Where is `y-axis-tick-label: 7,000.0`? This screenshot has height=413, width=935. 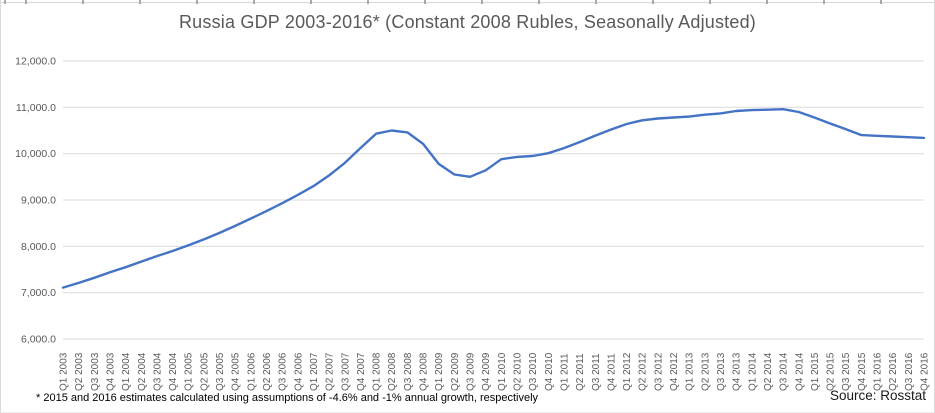 y-axis-tick-label: 7,000.0 is located at coordinates (38, 293).